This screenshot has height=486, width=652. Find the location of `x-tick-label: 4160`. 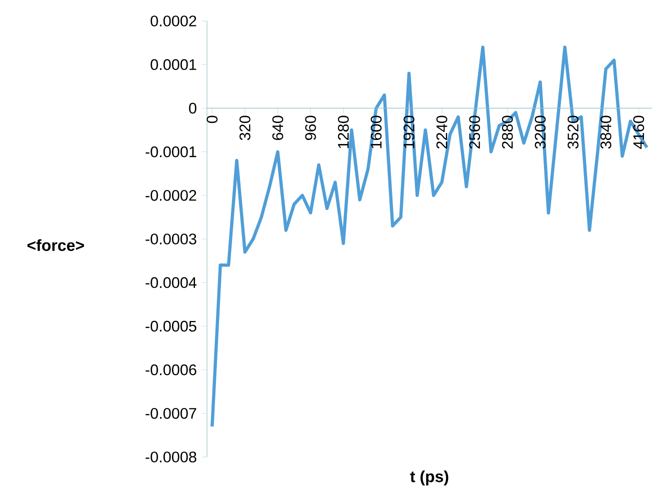

x-tick-label: 4160 is located at coordinates (638, 132).